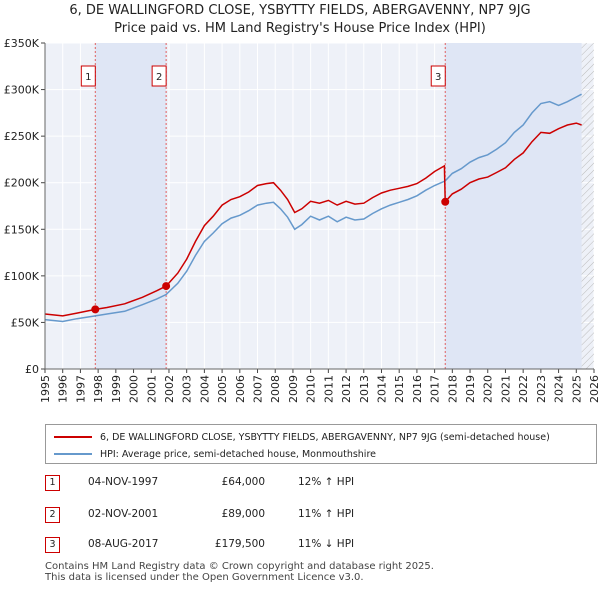  I want to click on sale-hpi-change: 11% ↓ HPI, so click(326, 544).